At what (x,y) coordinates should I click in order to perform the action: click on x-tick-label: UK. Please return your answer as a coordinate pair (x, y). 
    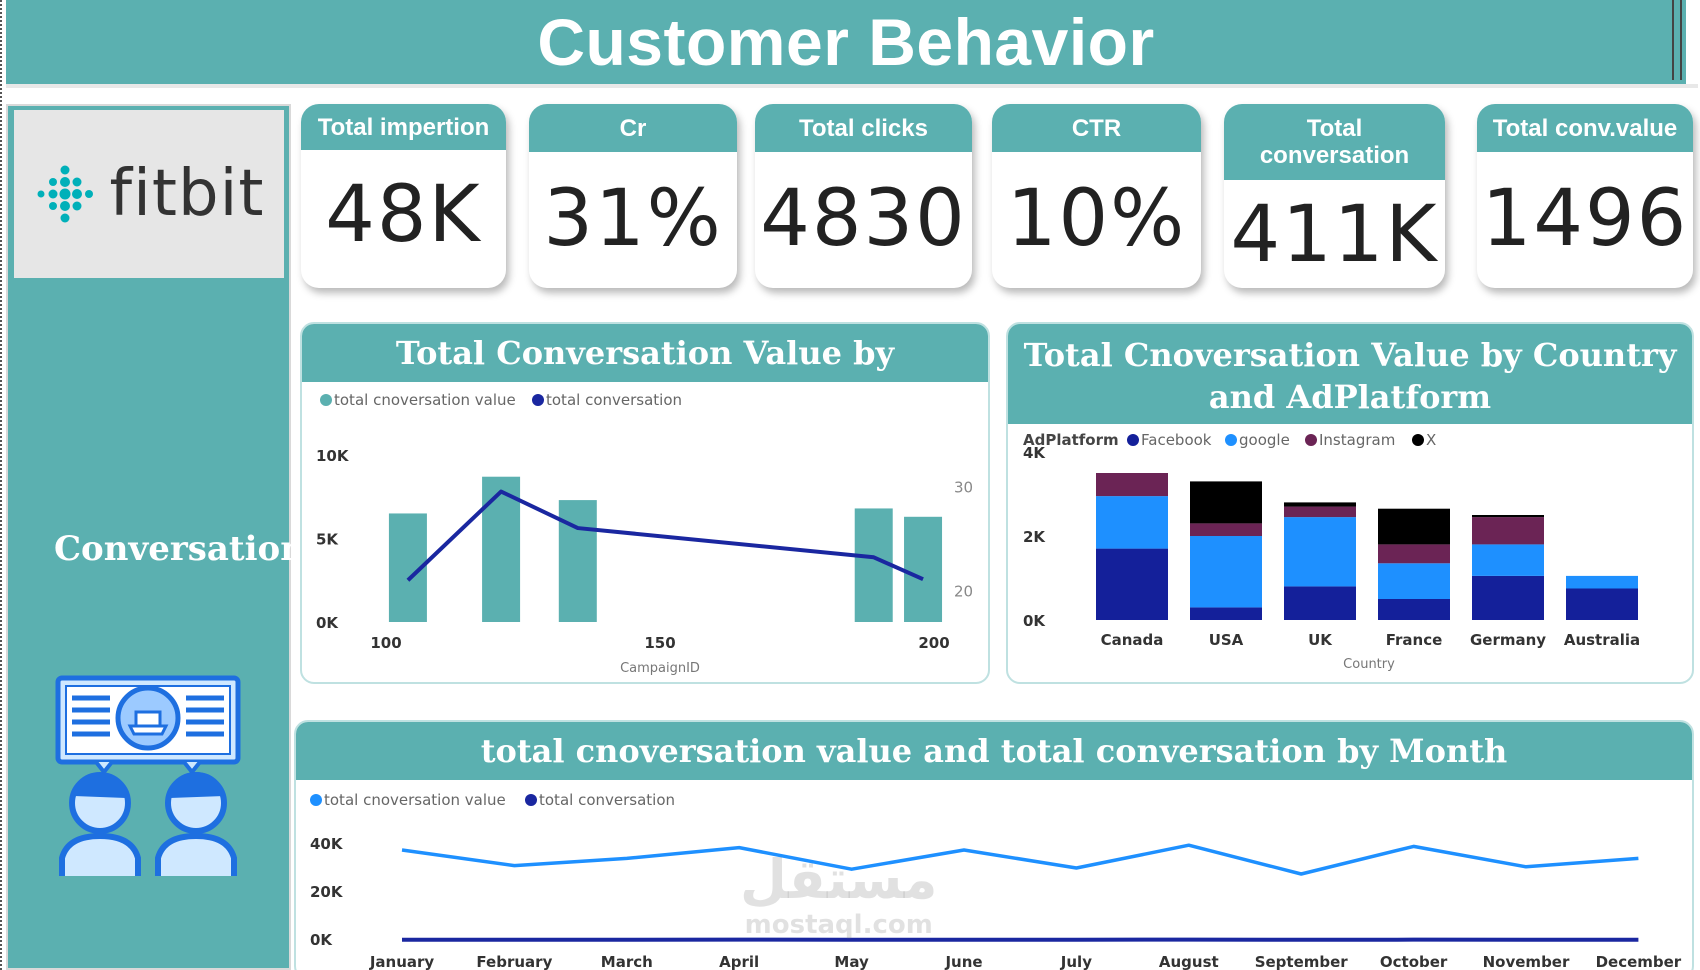
    Looking at the image, I should click on (1320, 640).